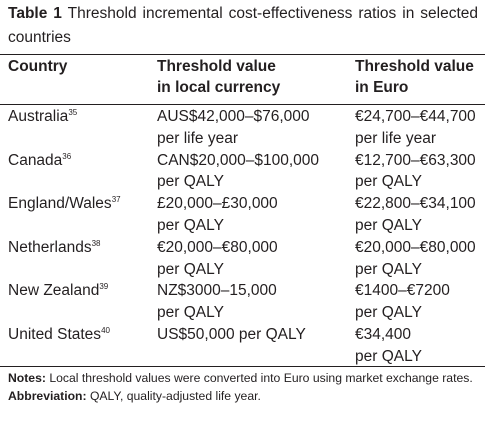 This screenshot has height=437, width=485. Describe the element at coordinates (50, 247) in the screenshot. I see `country-name: Netherlands` at that location.